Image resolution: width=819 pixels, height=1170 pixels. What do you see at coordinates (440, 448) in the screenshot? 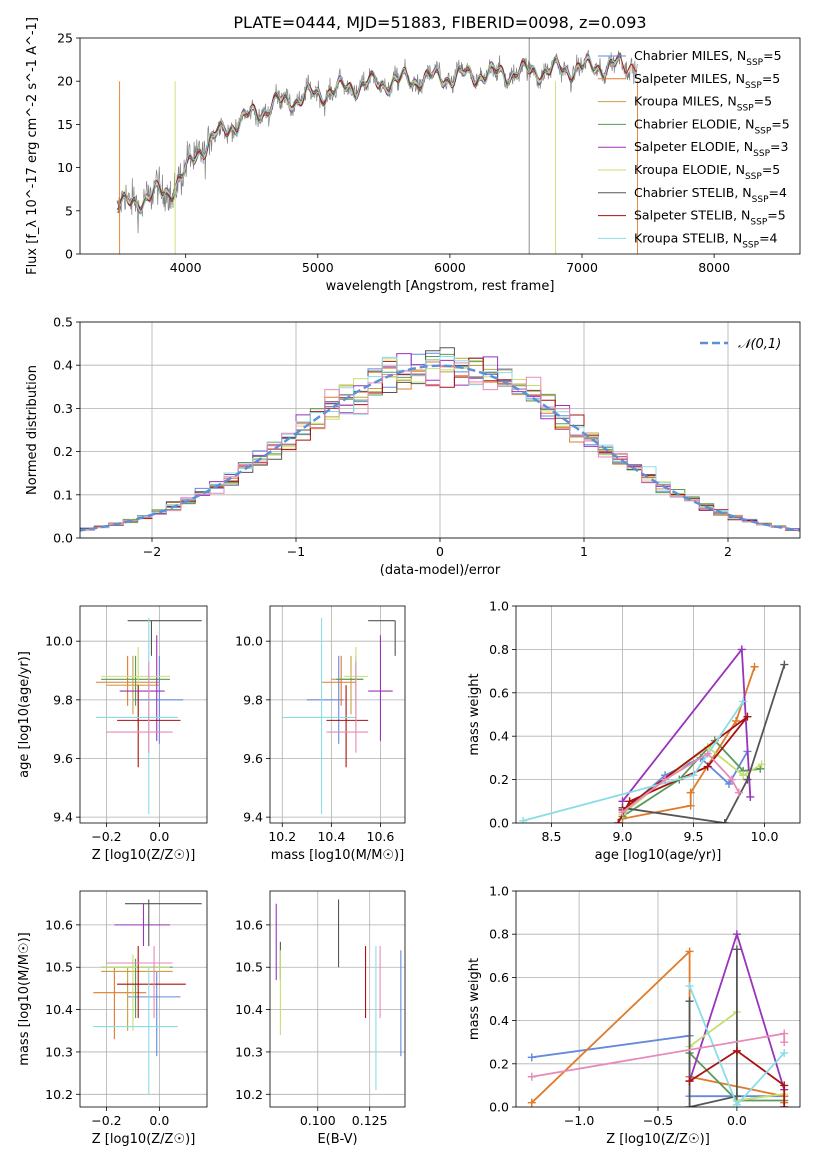
I see `gaussian-curve` at bounding box center [440, 448].